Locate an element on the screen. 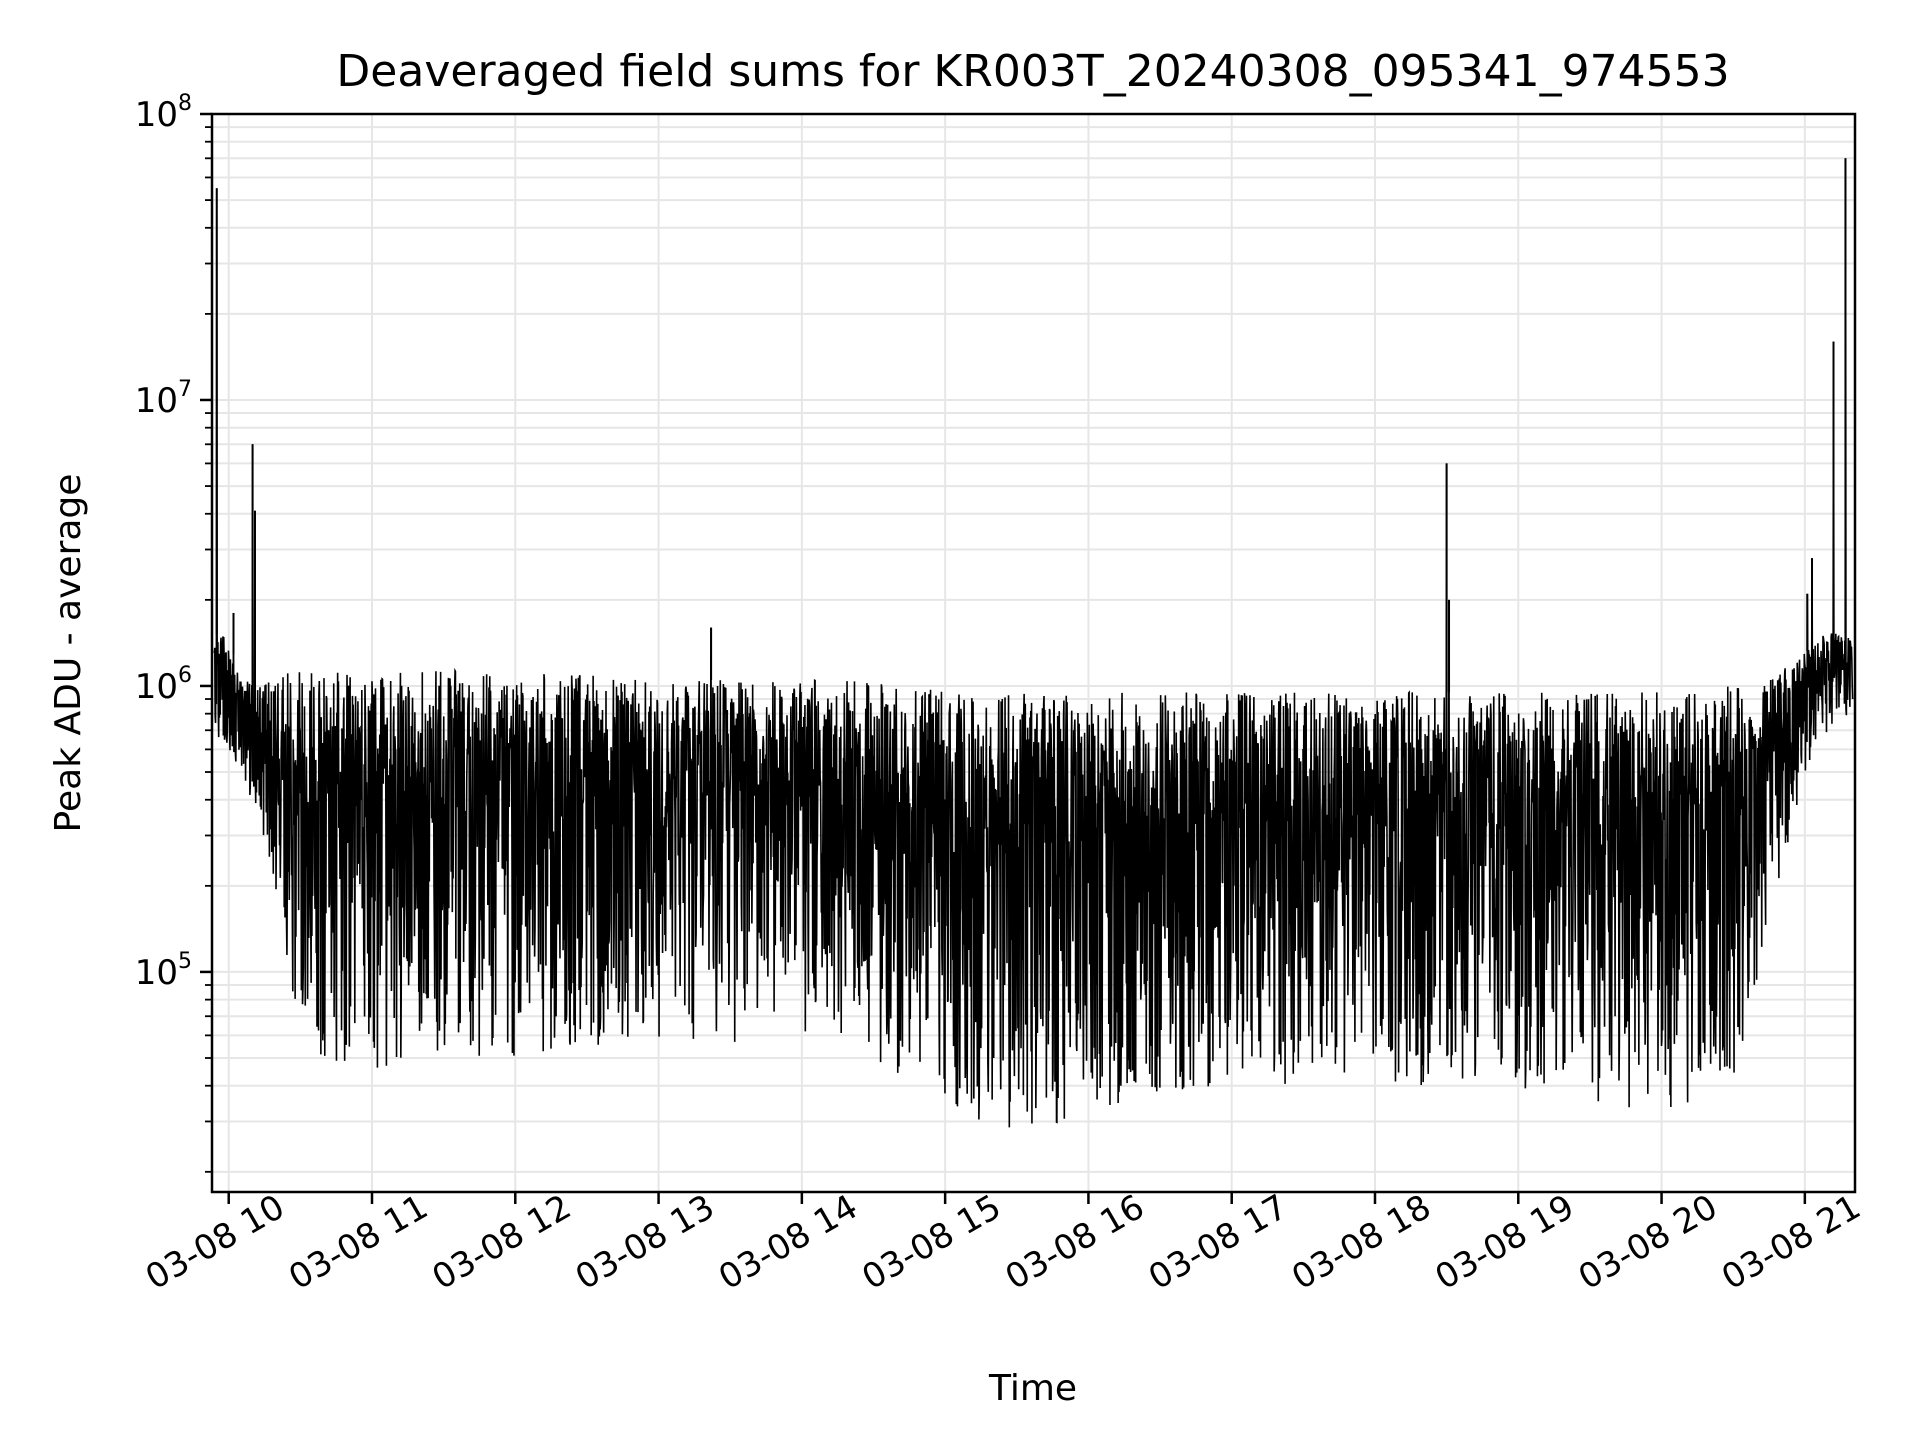 This screenshot has width=1920, height=1440. y-tick-label: 10⁷ is located at coordinates (163, 399).